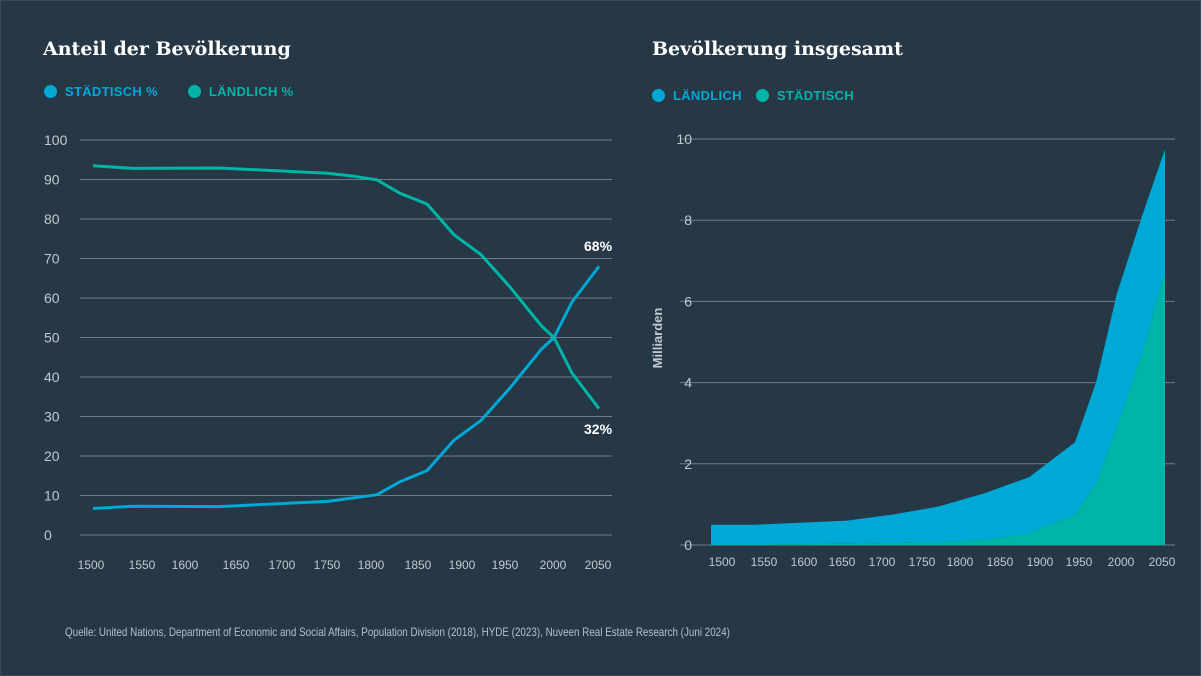  I want to click on left-legend: STÄDTISCH % LÄNDLICH %, so click(168, 91).